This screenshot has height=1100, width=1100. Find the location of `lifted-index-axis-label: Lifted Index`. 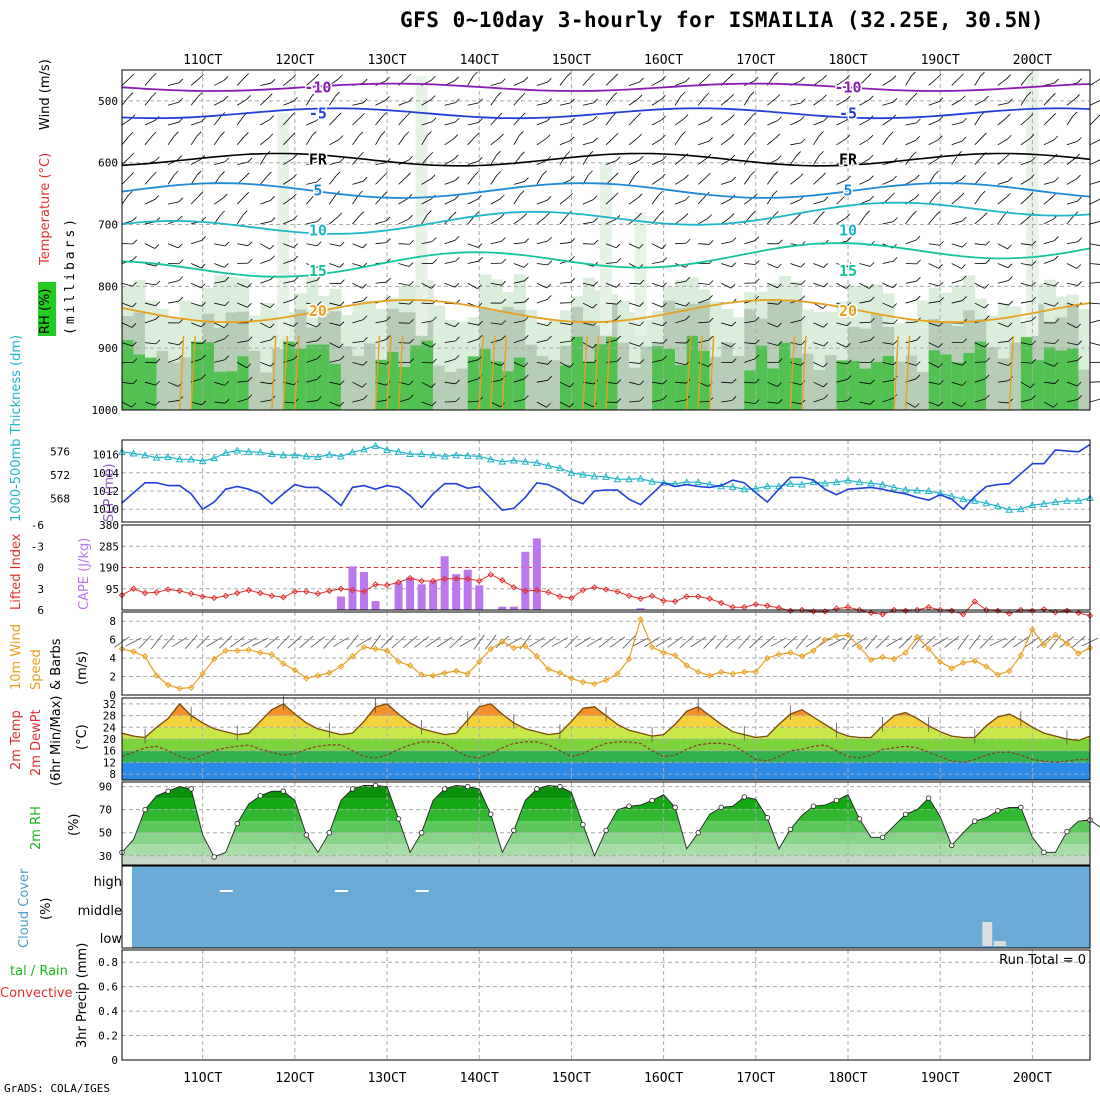

lifted-index-axis-label: Lifted Index is located at coordinates (16, 571).